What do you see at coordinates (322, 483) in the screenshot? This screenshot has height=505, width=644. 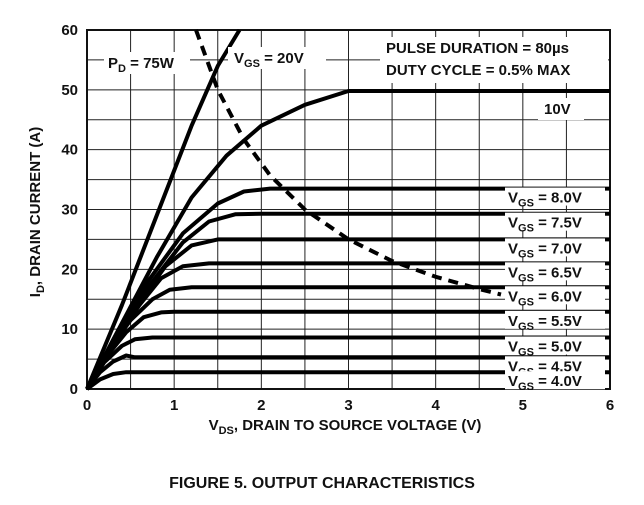 I see `figure-caption: FIGURE 5. OUTPUT CHARACTERISTICS` at bounding box center [322, 483].